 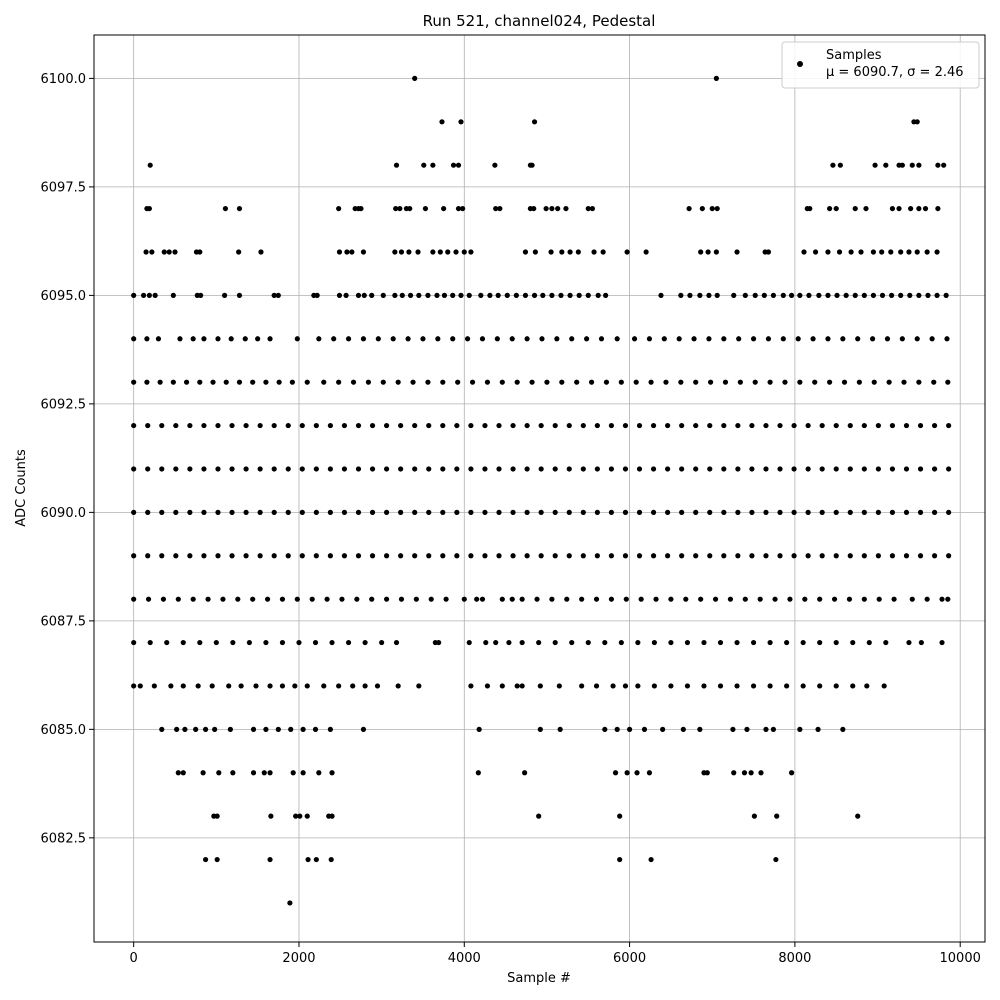 I want to click on y-tick-label: 6082.5, so click(x=64, y=838).